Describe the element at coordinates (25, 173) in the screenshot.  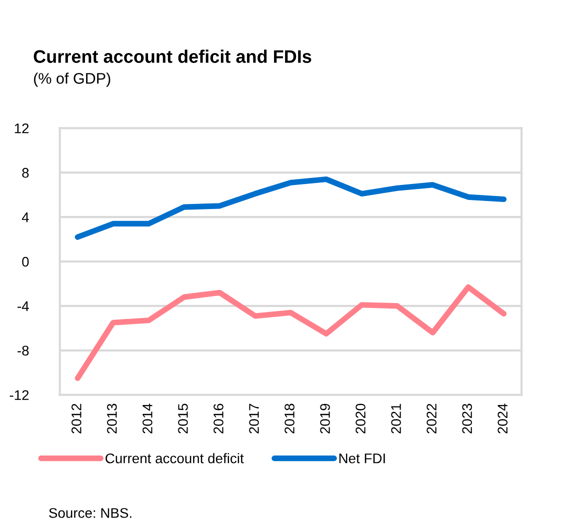
I see `y-tick-label: 8` at that location.